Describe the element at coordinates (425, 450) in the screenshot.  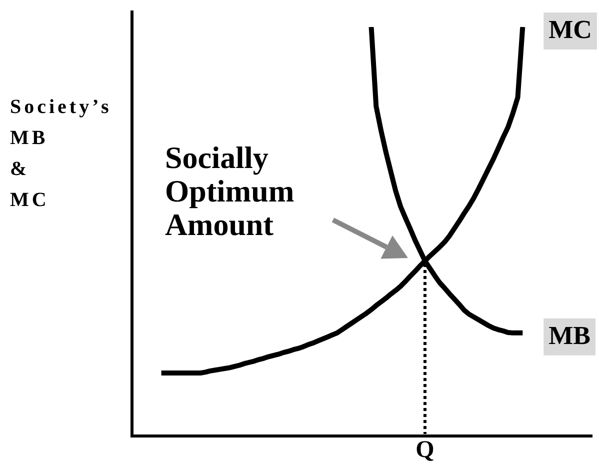
I see `text: Q` at that location.